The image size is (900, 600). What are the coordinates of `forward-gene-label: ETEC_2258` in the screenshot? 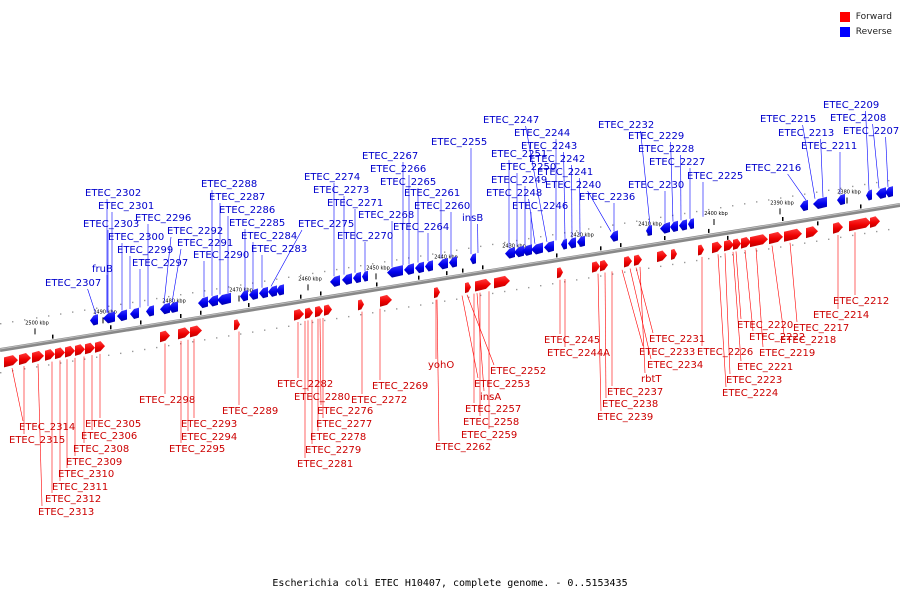 It's located at (491, 422).